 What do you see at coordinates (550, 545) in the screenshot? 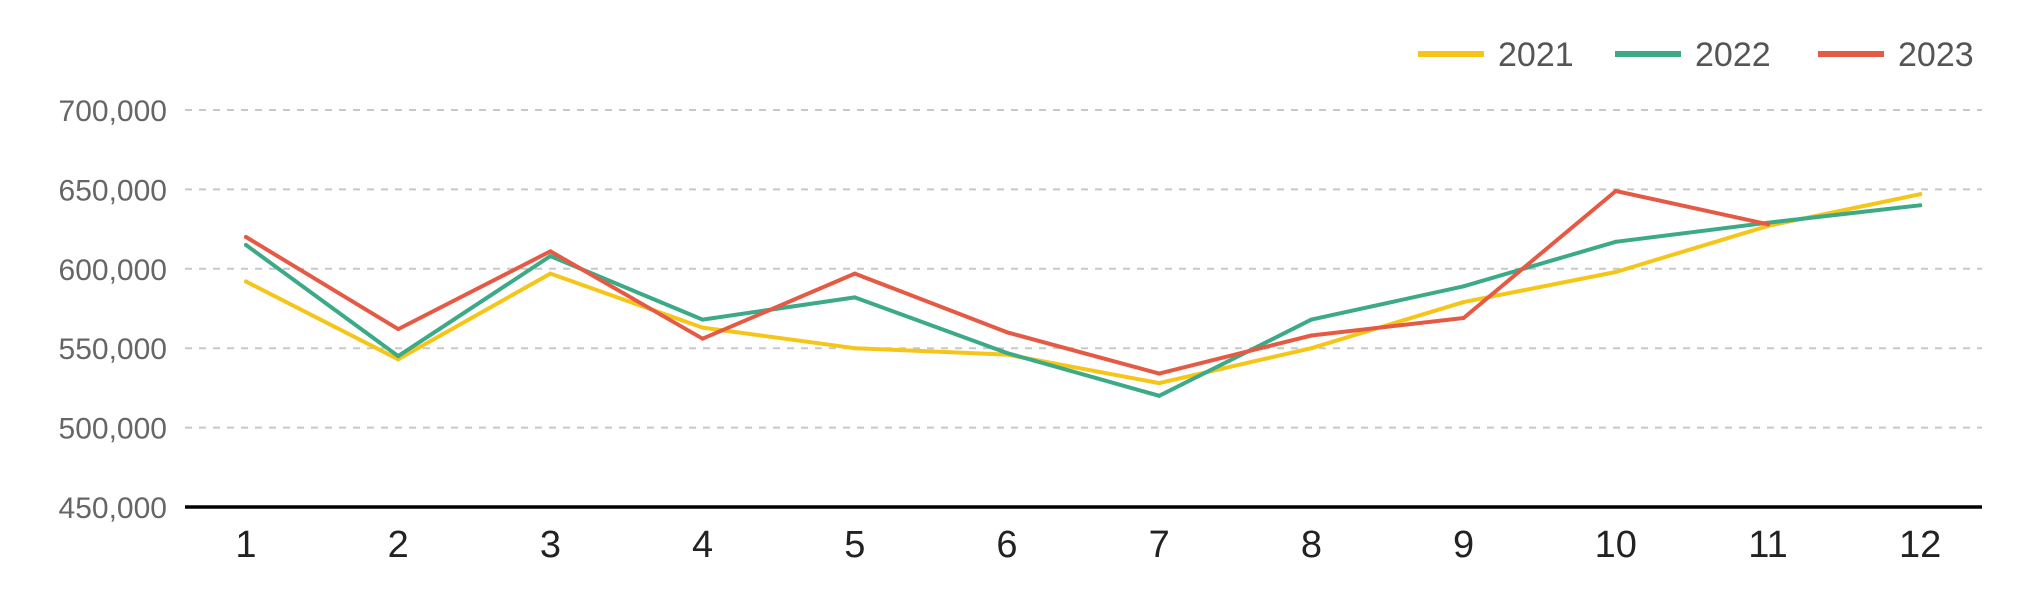
I see `x-tick-label: 3` at bounding box center [550, 545].